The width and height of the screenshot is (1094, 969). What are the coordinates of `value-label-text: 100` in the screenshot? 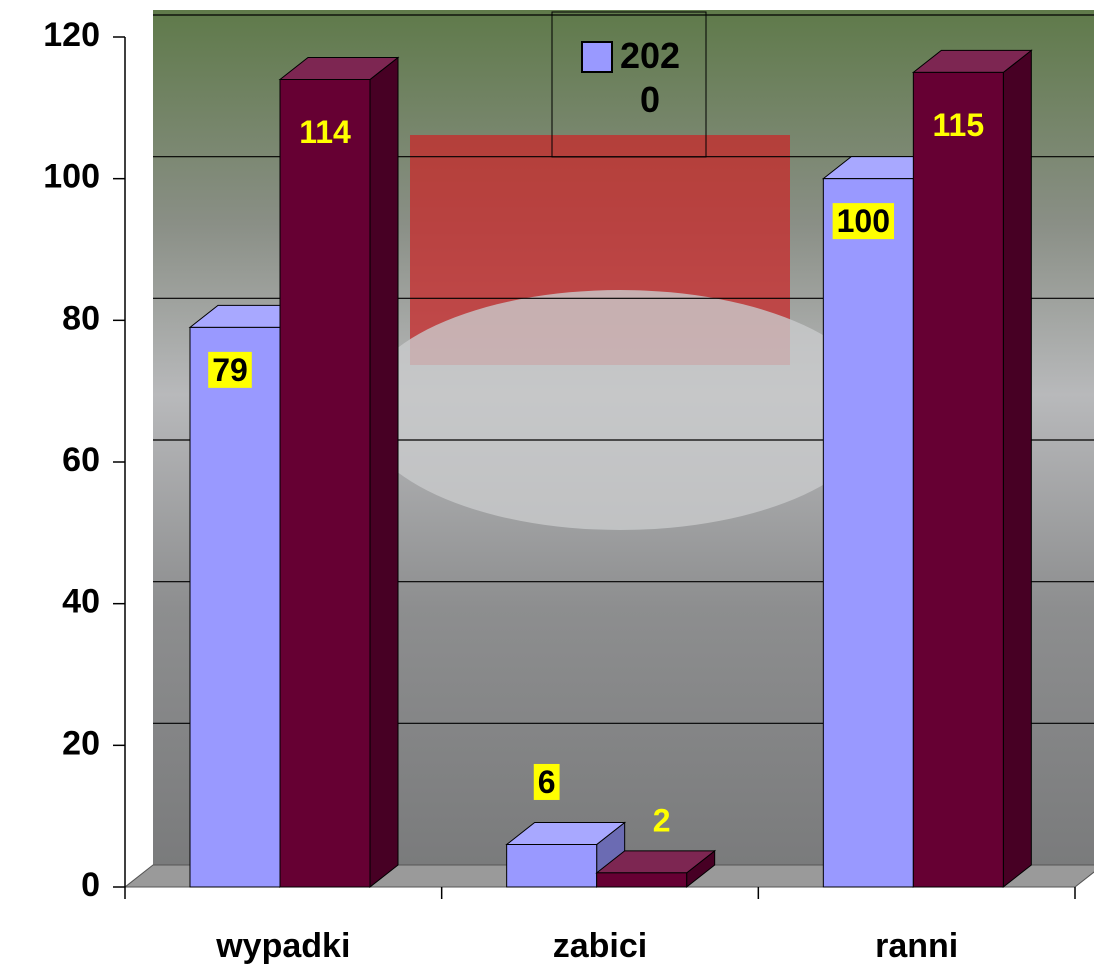 It's located at (863, 221).